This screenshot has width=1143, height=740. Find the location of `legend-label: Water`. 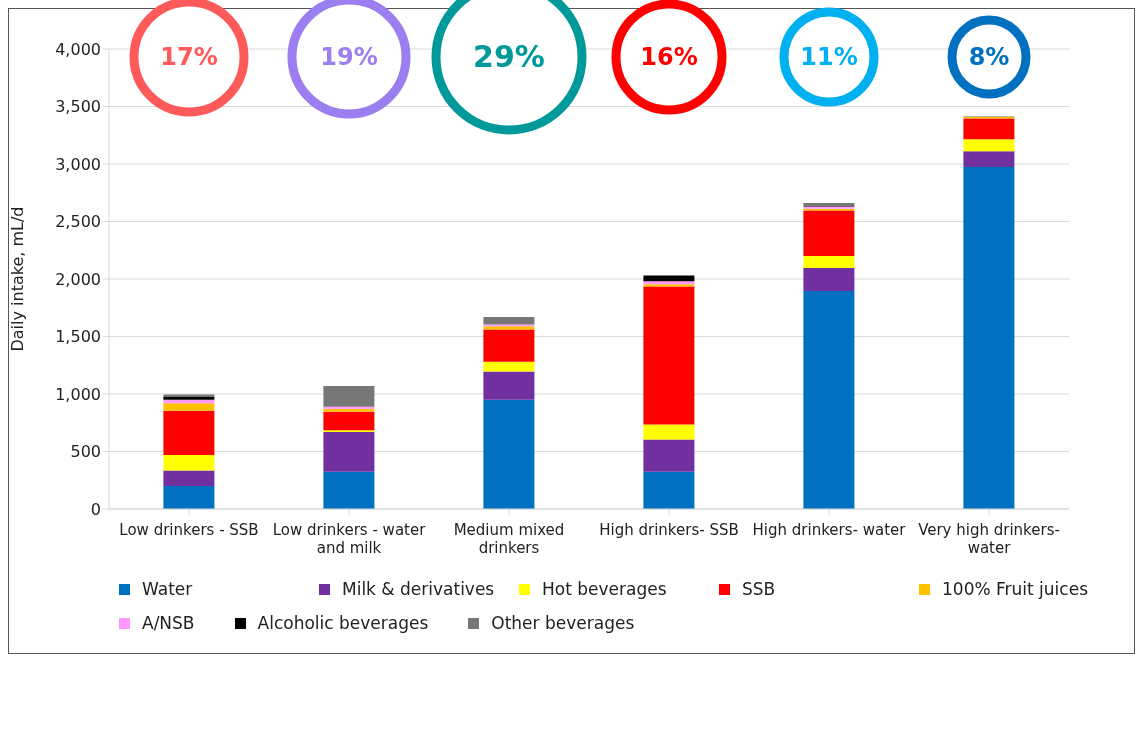

legend-label: Water is located at coordinates (167, 589).